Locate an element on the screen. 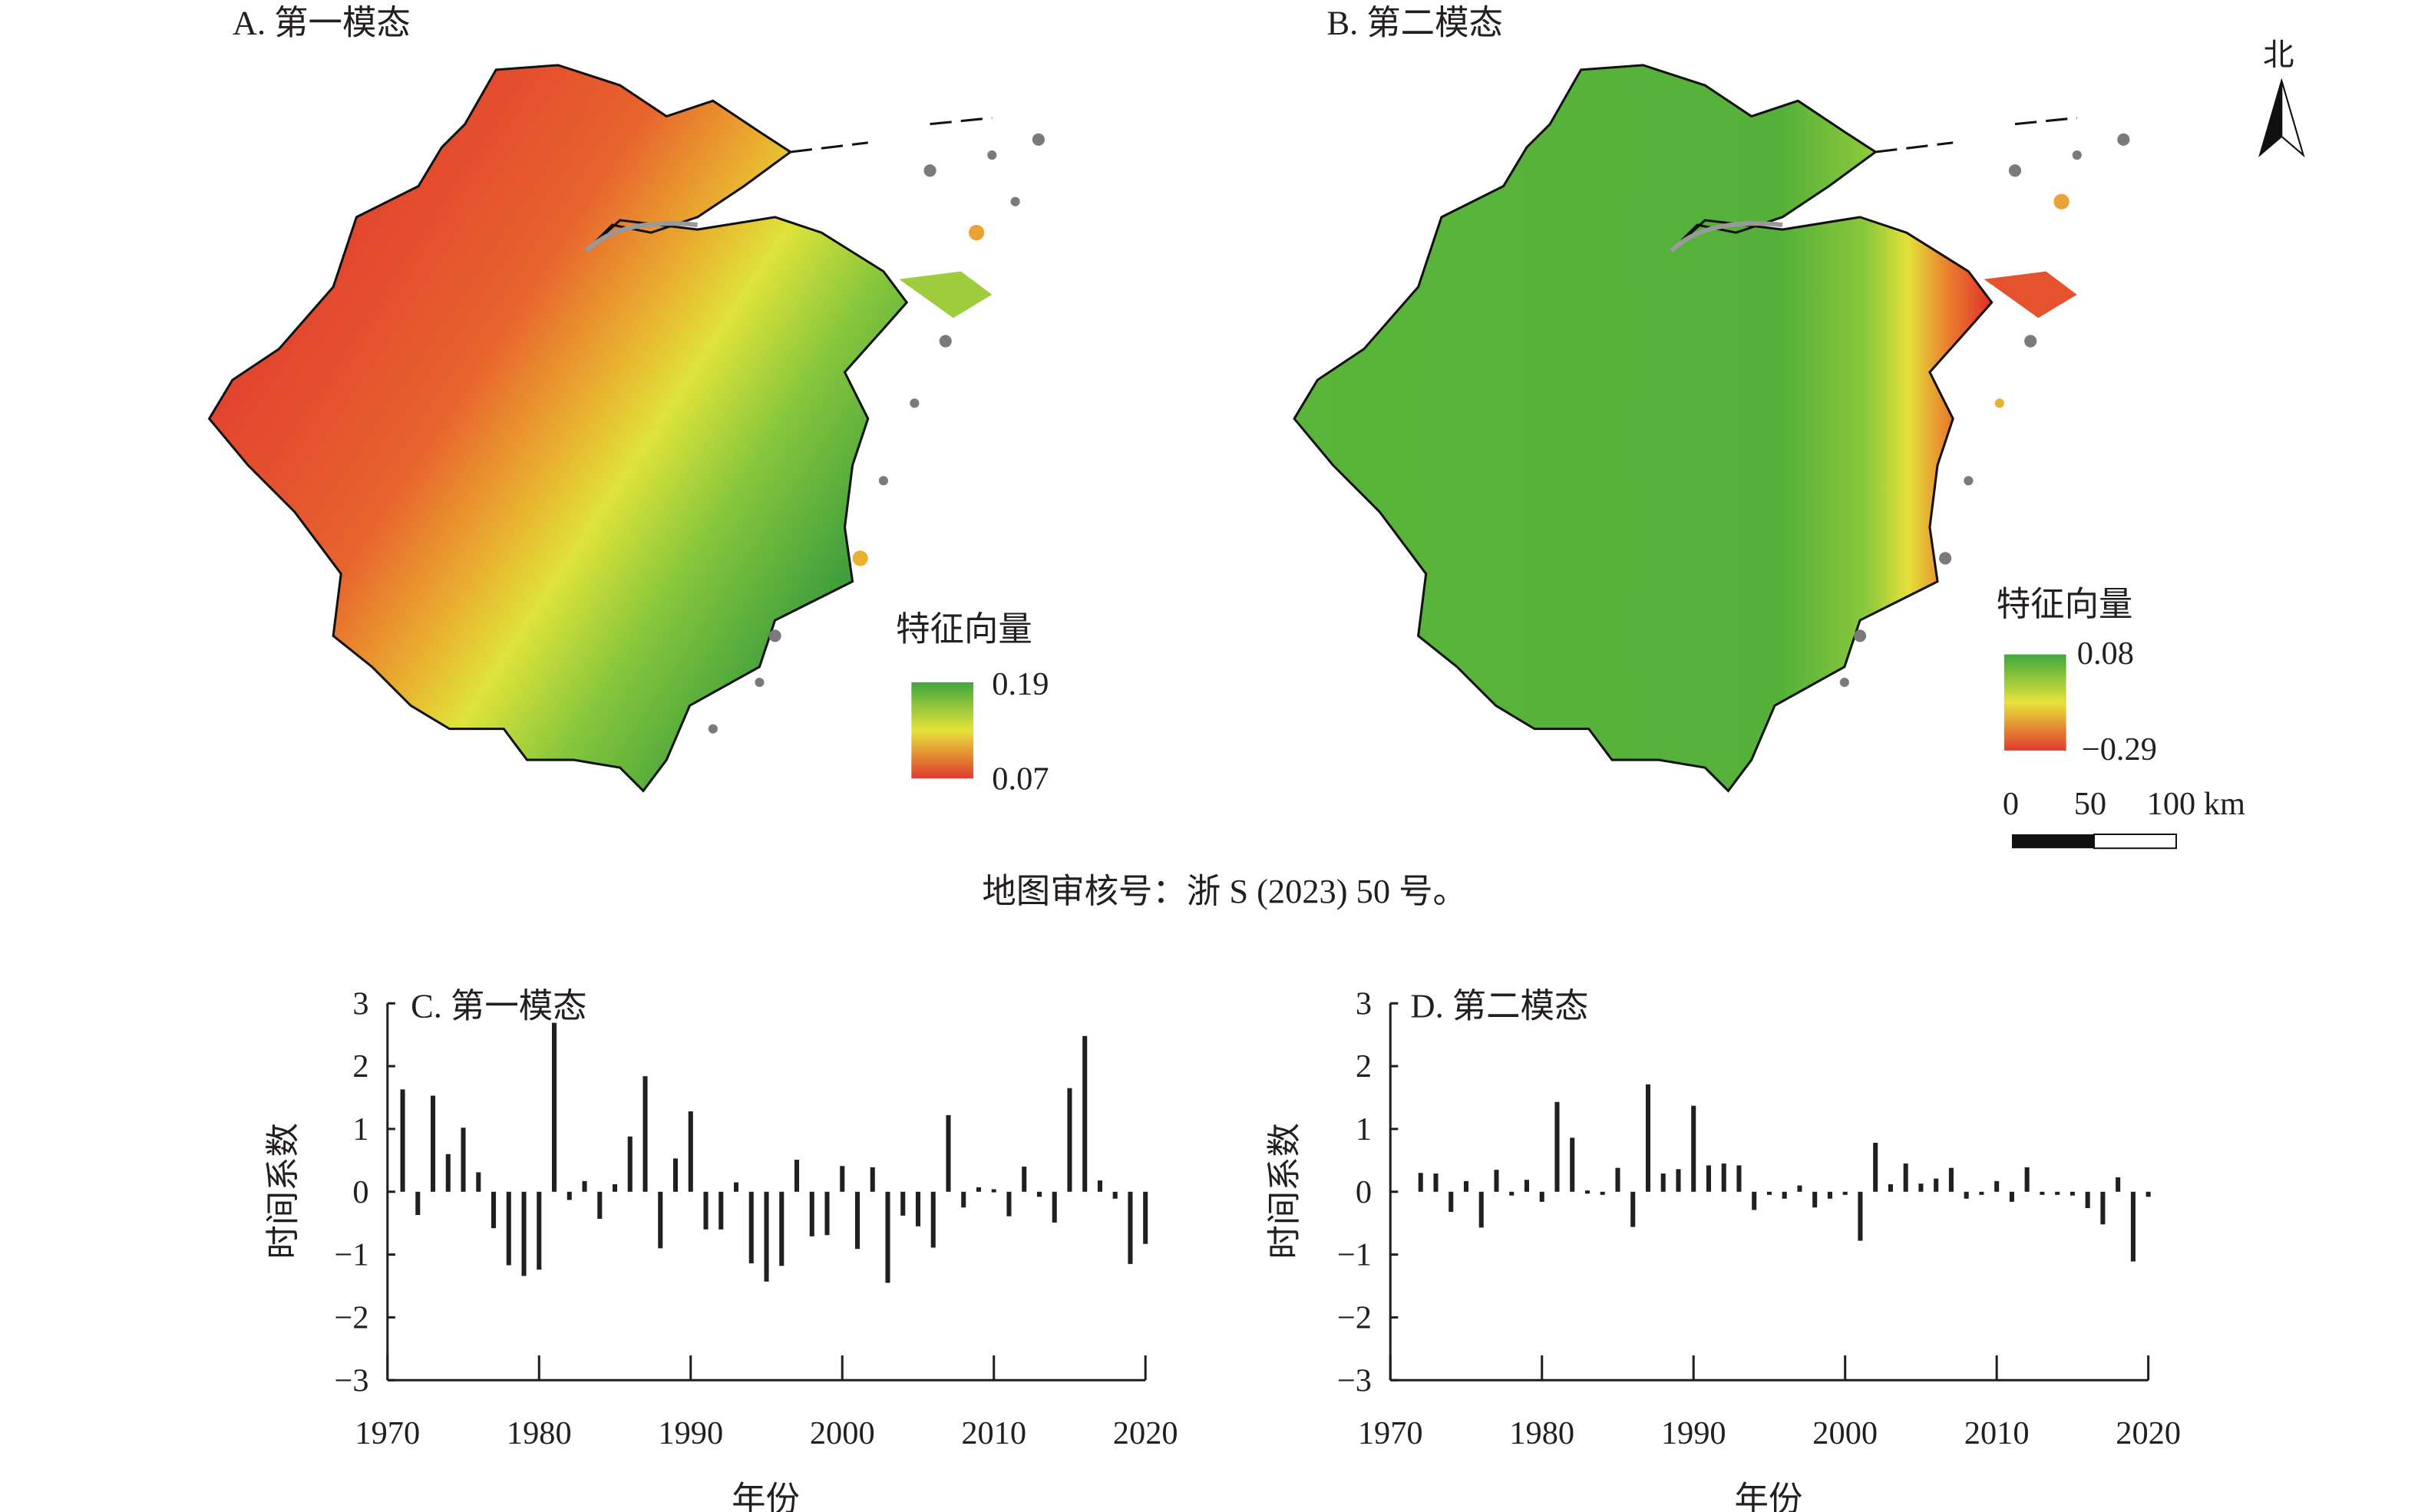  north-arrow-half is located at coordinates (2293, 119).